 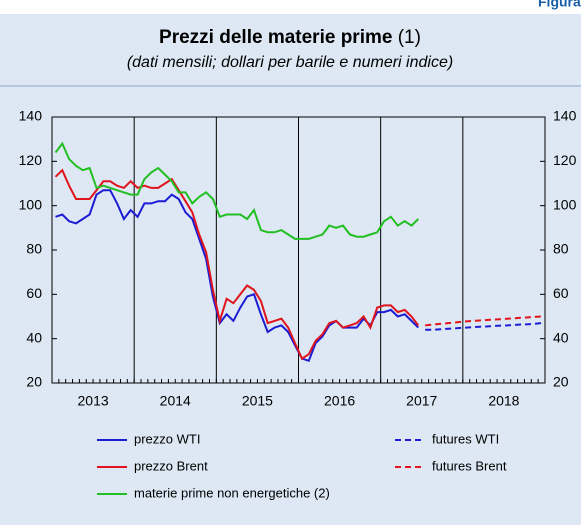 I want to click on y2-tick-label: 120, so click(x=565, y=160).